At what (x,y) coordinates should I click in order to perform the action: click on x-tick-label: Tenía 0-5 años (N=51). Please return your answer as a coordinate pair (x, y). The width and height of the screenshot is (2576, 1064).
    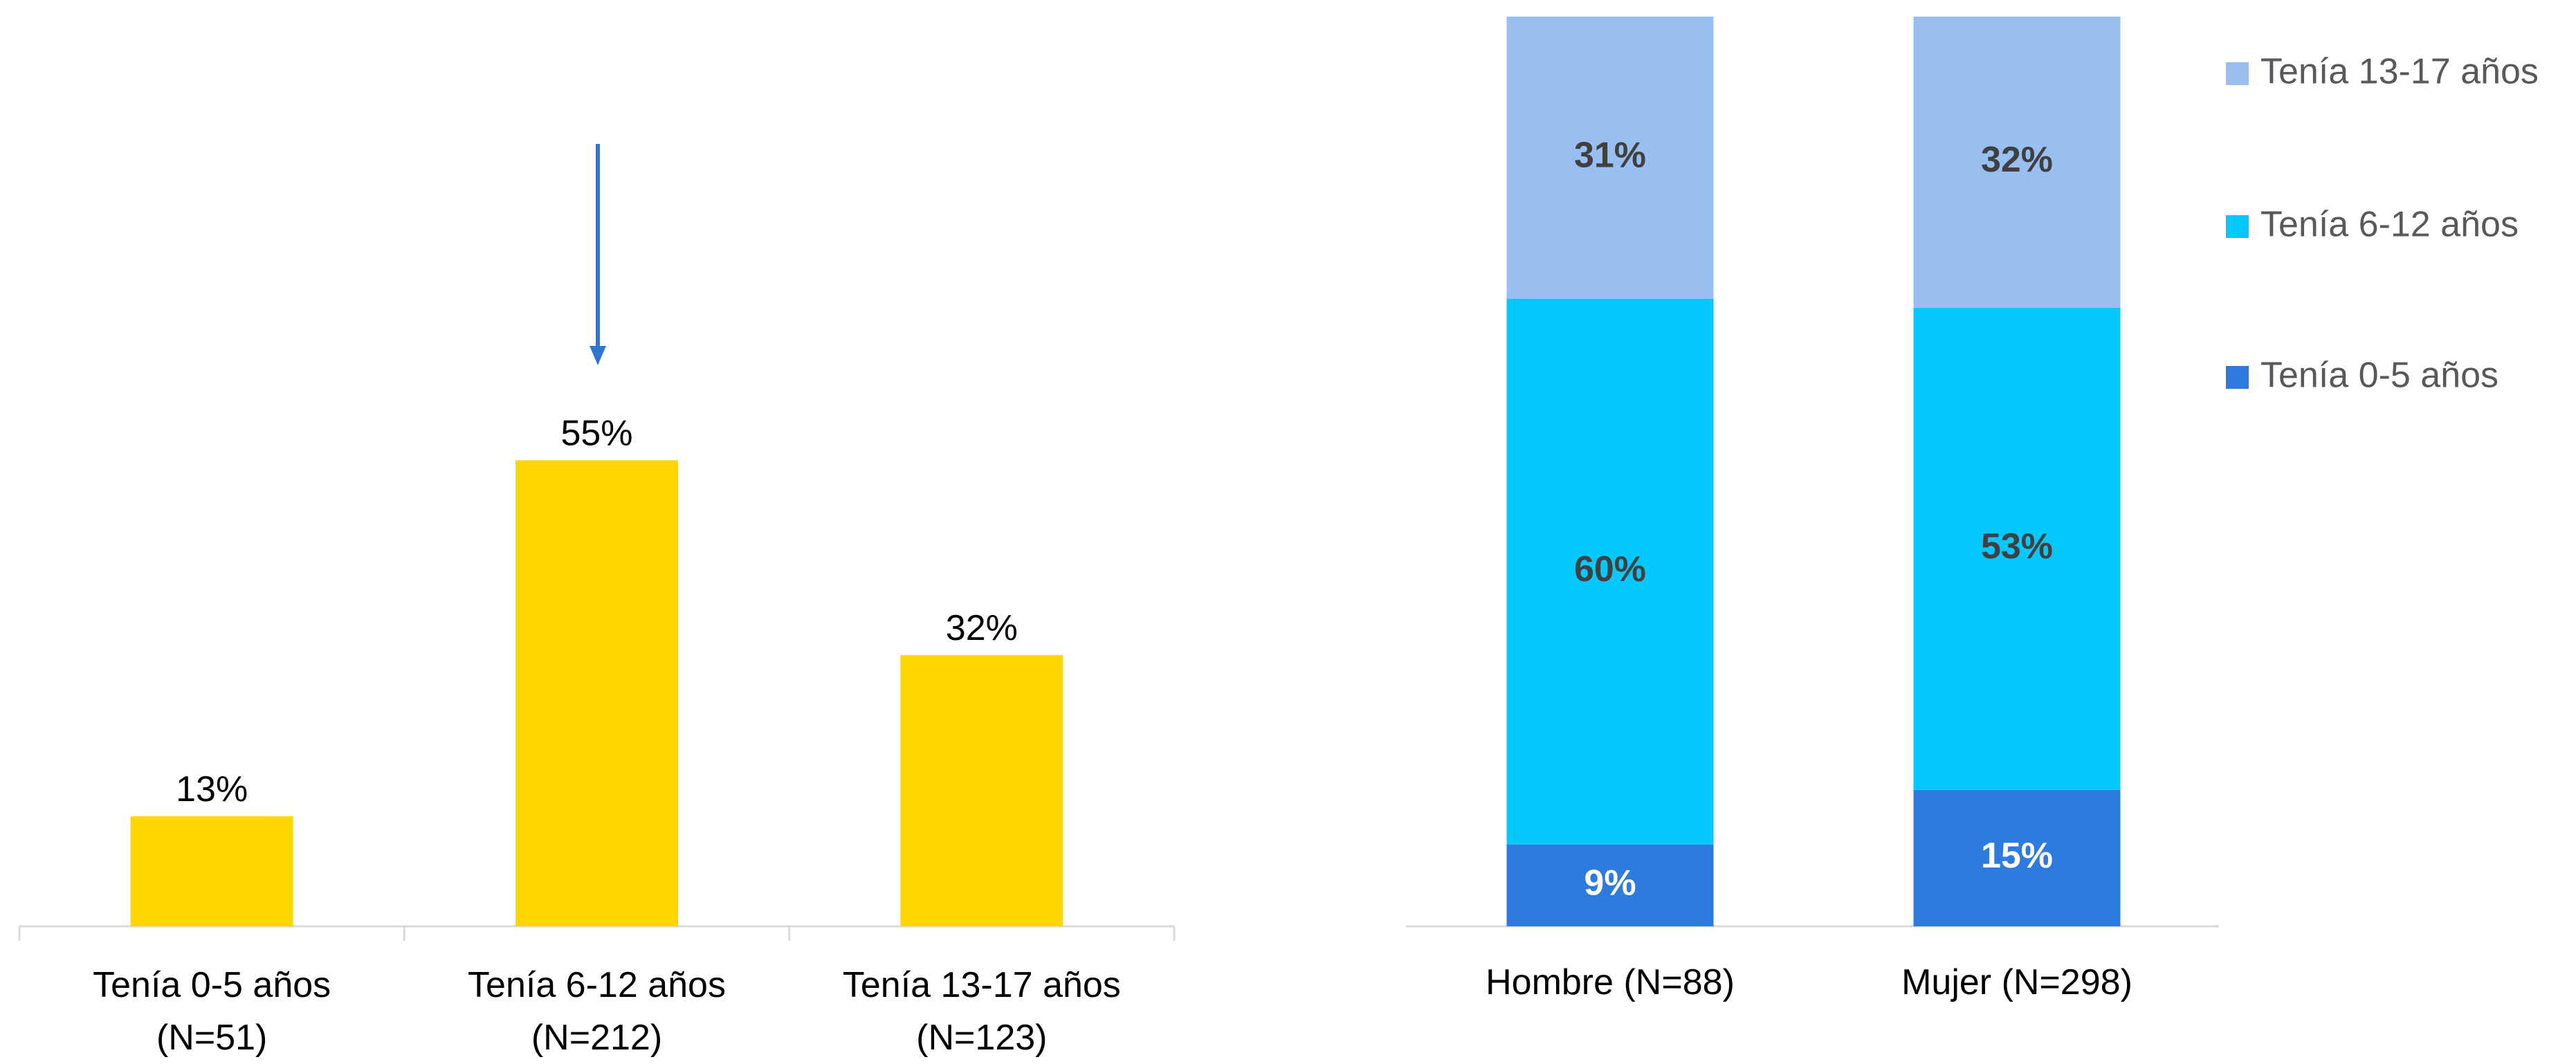
    Looking at the image, I should click on (212, 1012).